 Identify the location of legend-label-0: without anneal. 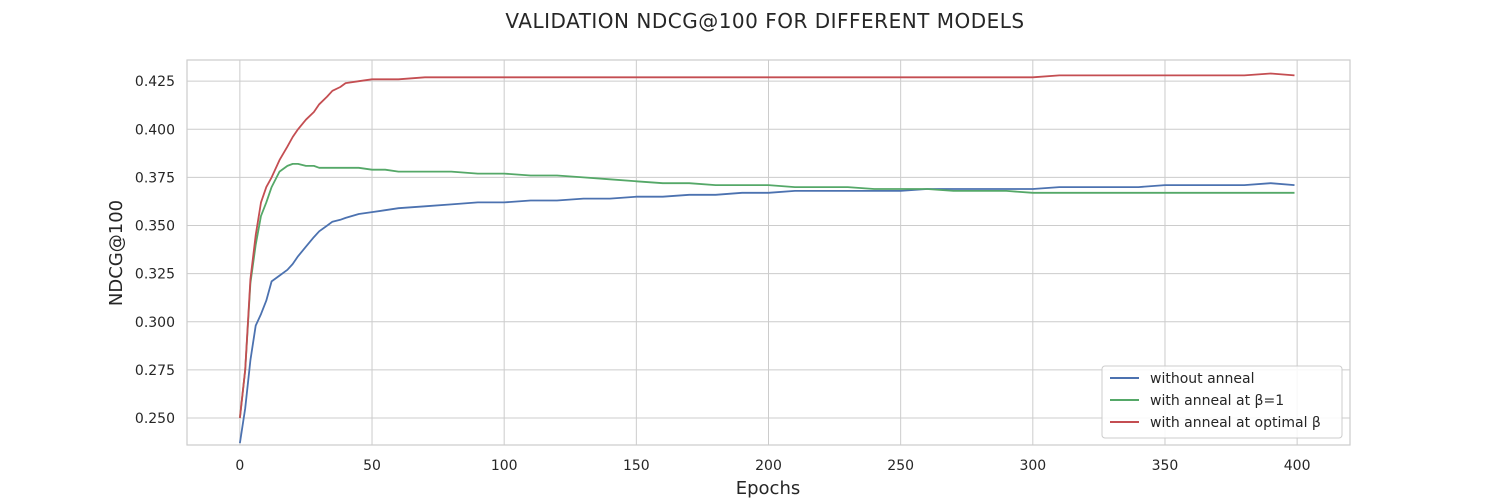
(1202, 379).